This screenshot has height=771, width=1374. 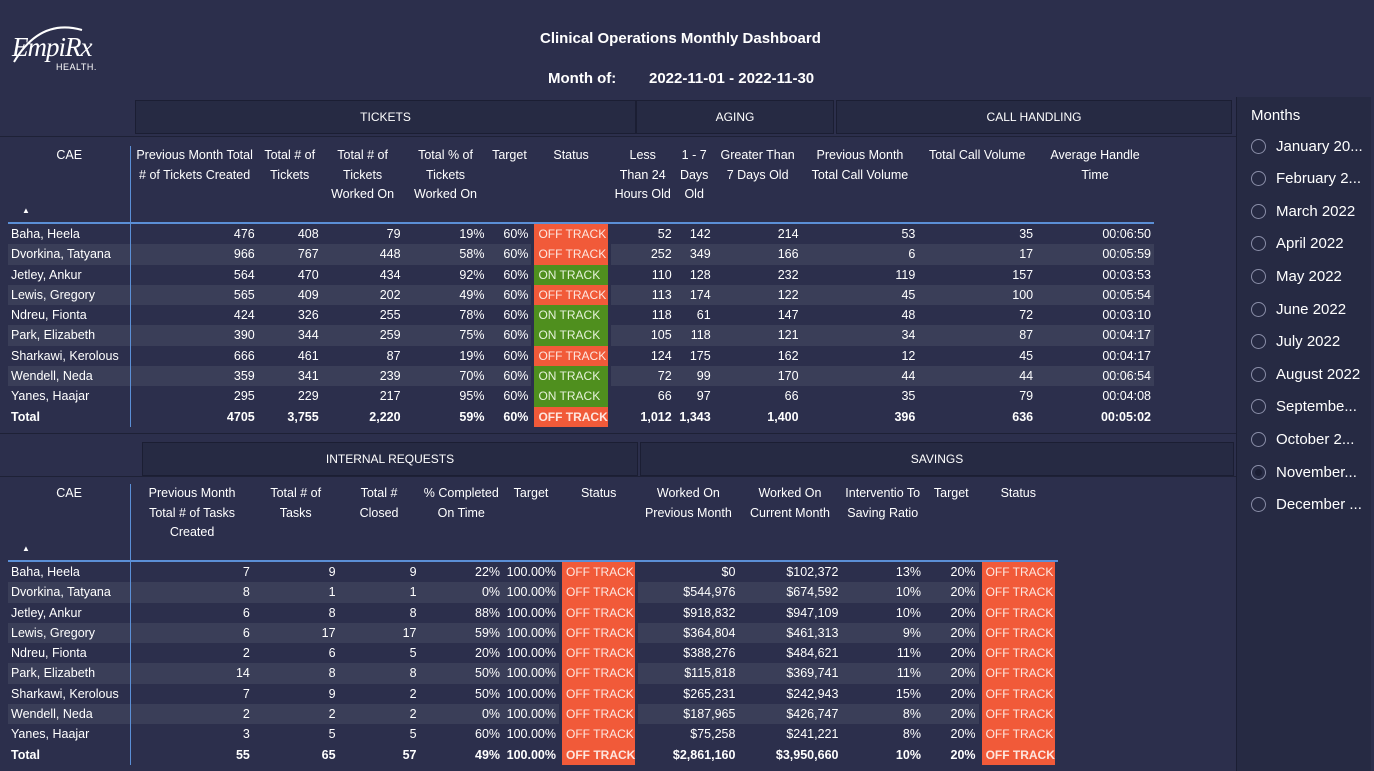 What do you see at coordinates (1095, 165) in the screenshot?
I see `tickets-column-header: Average Handle Time` at bounding box center [1095, 165].